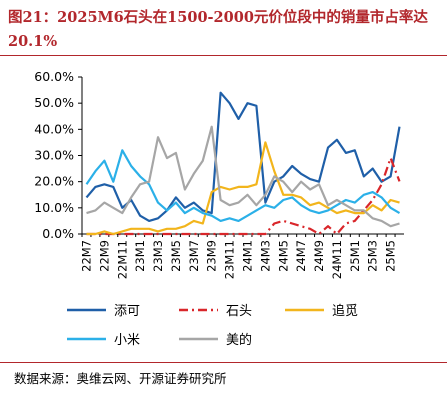  Describe the element at coordinates (54, 128) in the screenshot. I see `y-tick-label: 40.0%` at that location.